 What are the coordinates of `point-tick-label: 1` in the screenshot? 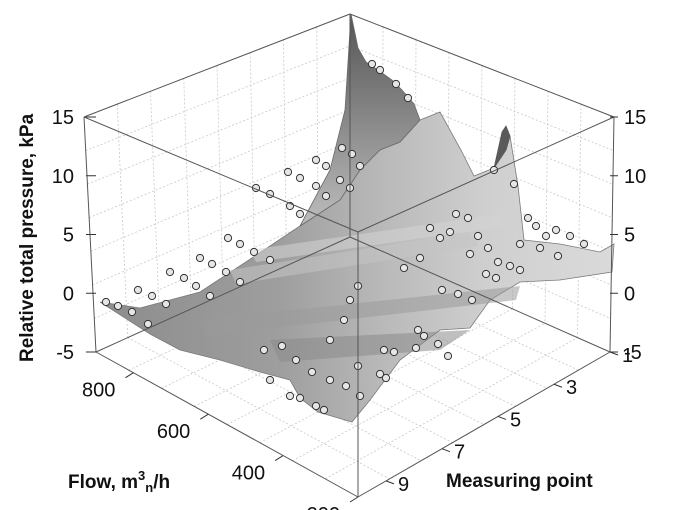 It's located at (627, 356).